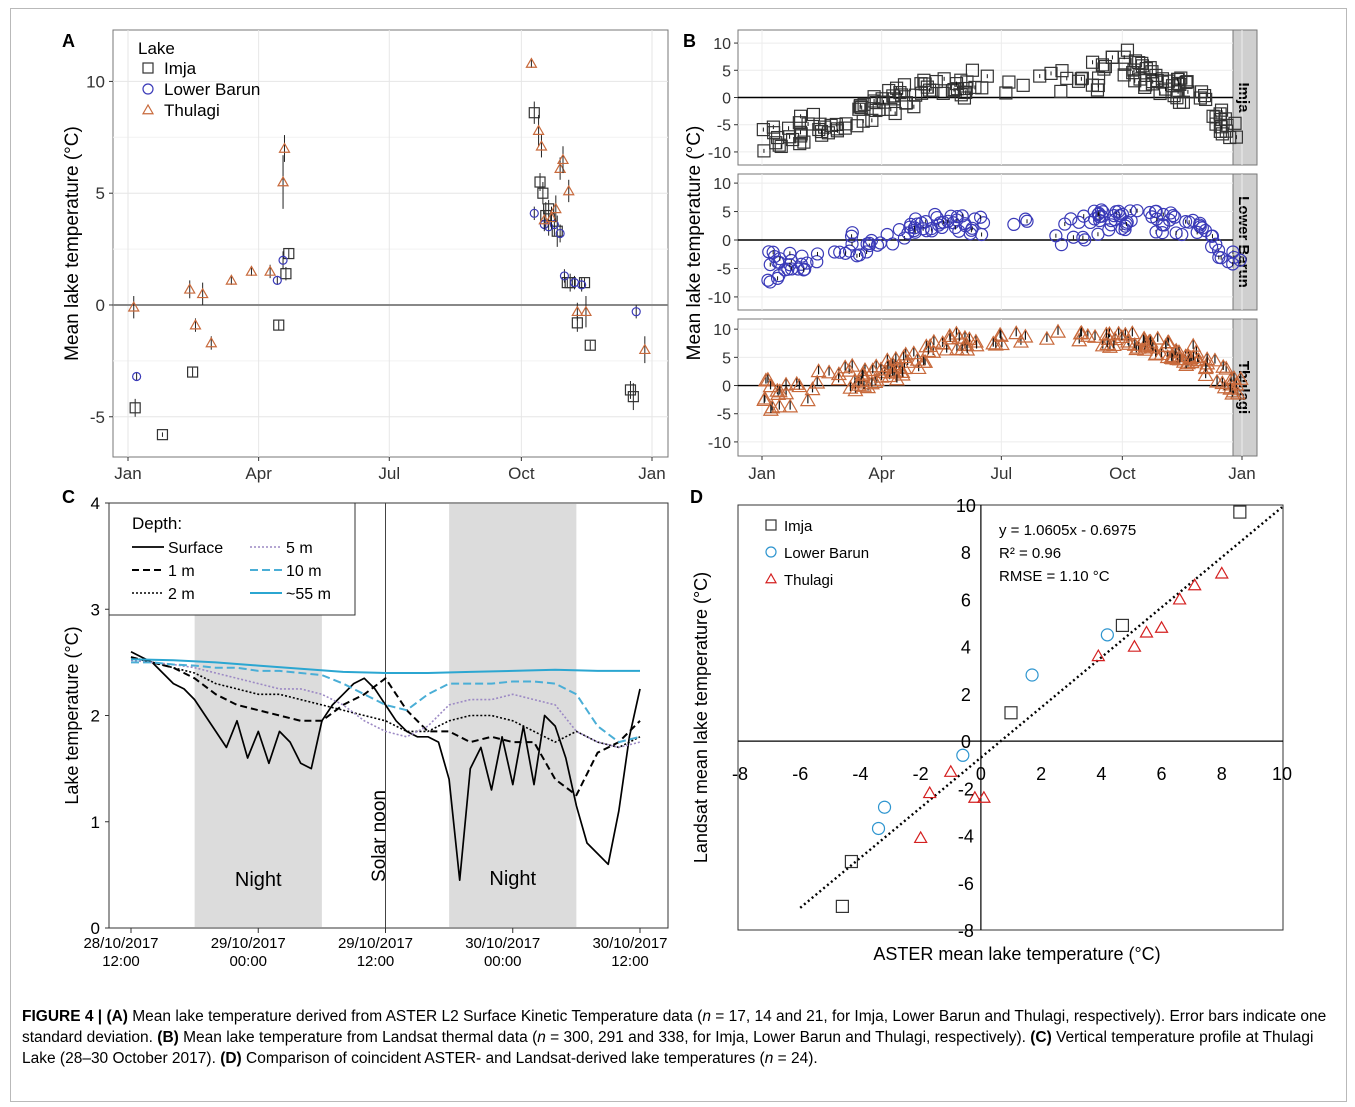  What do you see at coordinates (966, 742) in the screenshot?
I see `panel-d-ytick-label: 0` at bounding box center [966, 742].